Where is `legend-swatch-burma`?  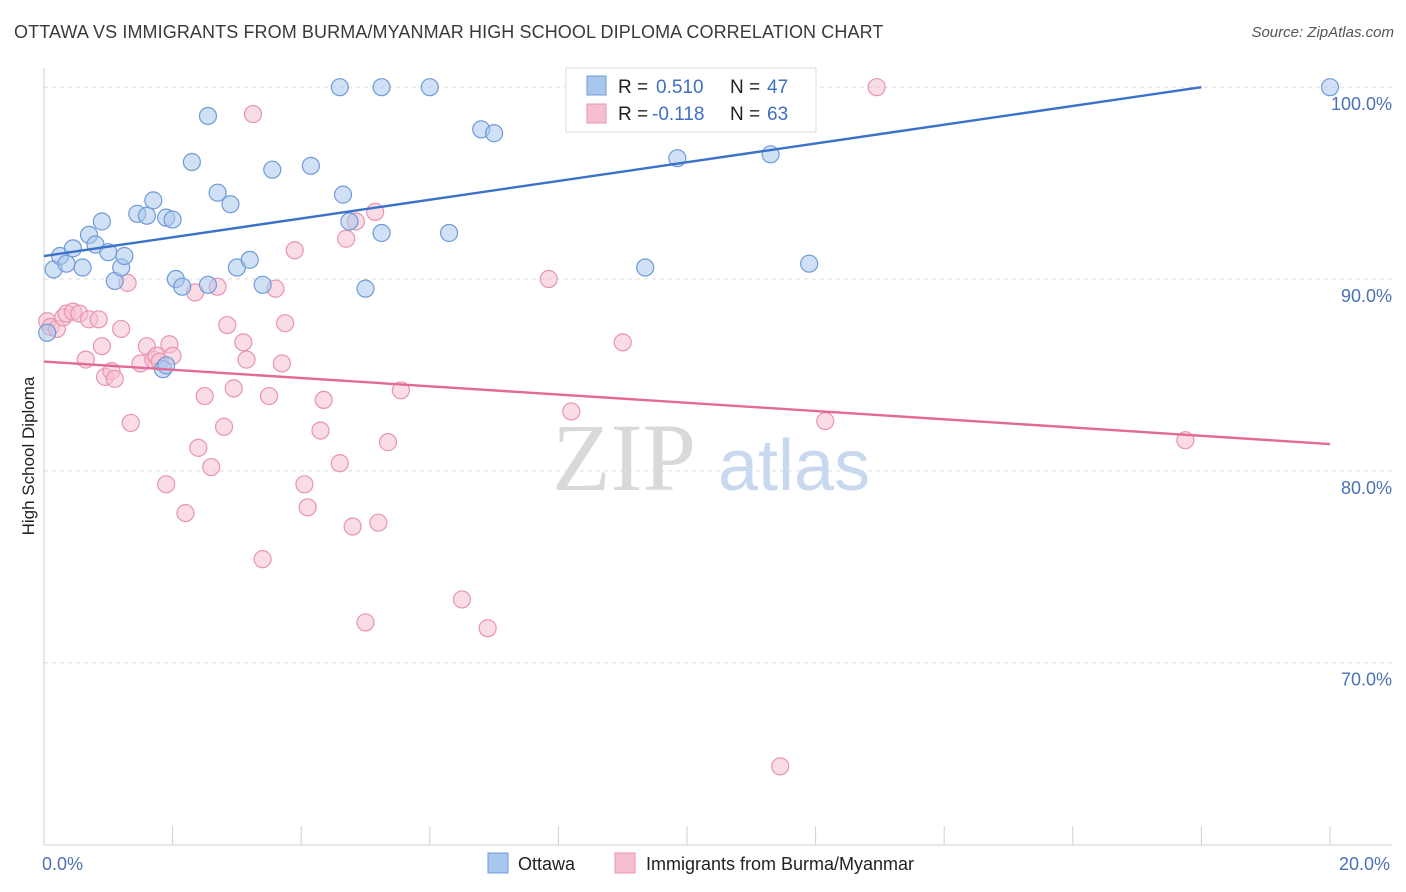 legend-swatch-burma is located at coordinates (596, 113).